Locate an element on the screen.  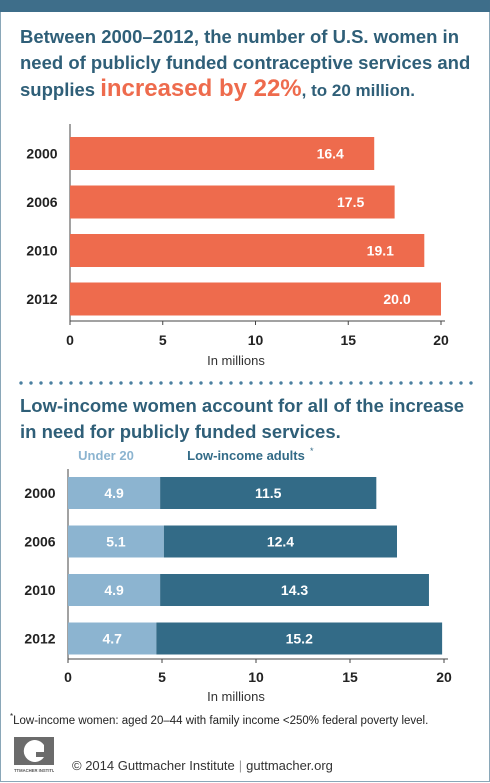
headline-tail: , to 20 million. is located at coordinates (358, 90).